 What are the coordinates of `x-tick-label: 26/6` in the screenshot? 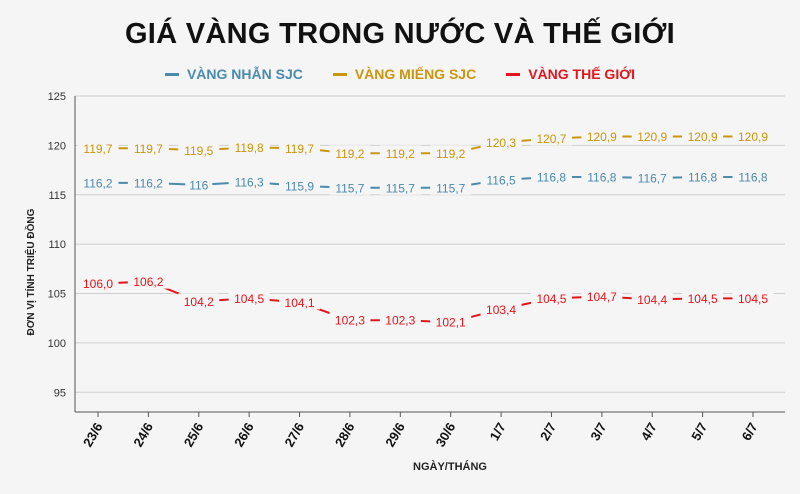 It's located at (244, 434).